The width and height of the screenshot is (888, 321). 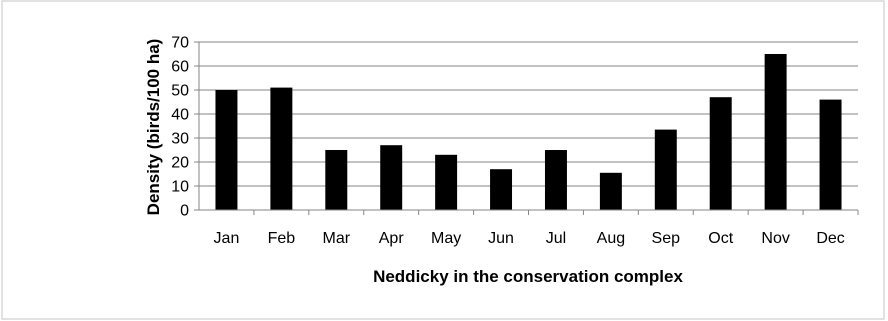 I want to click on y-tick-label: 0, so click(x=184, y=211).